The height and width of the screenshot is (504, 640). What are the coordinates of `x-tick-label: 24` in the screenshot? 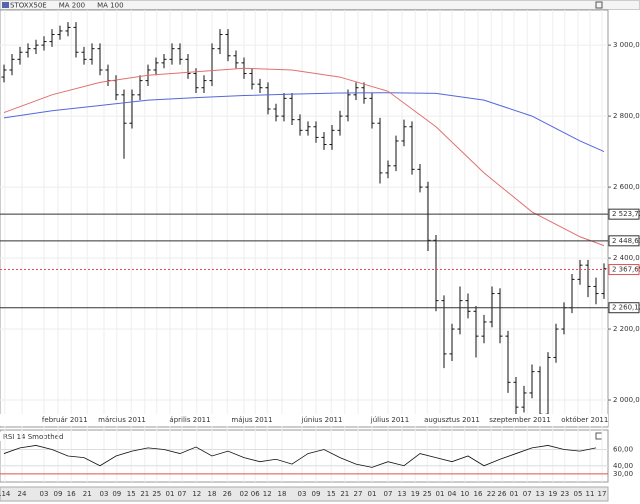 It's located at (22, 494).